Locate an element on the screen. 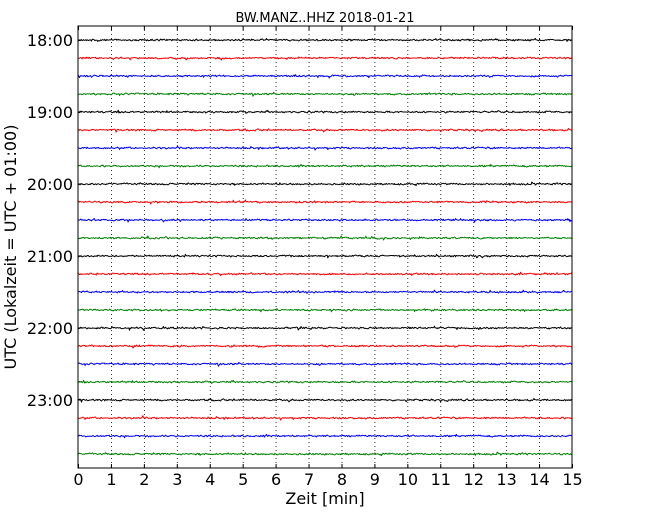  x-tick-label: 9 is located at coordinates (375, 479).